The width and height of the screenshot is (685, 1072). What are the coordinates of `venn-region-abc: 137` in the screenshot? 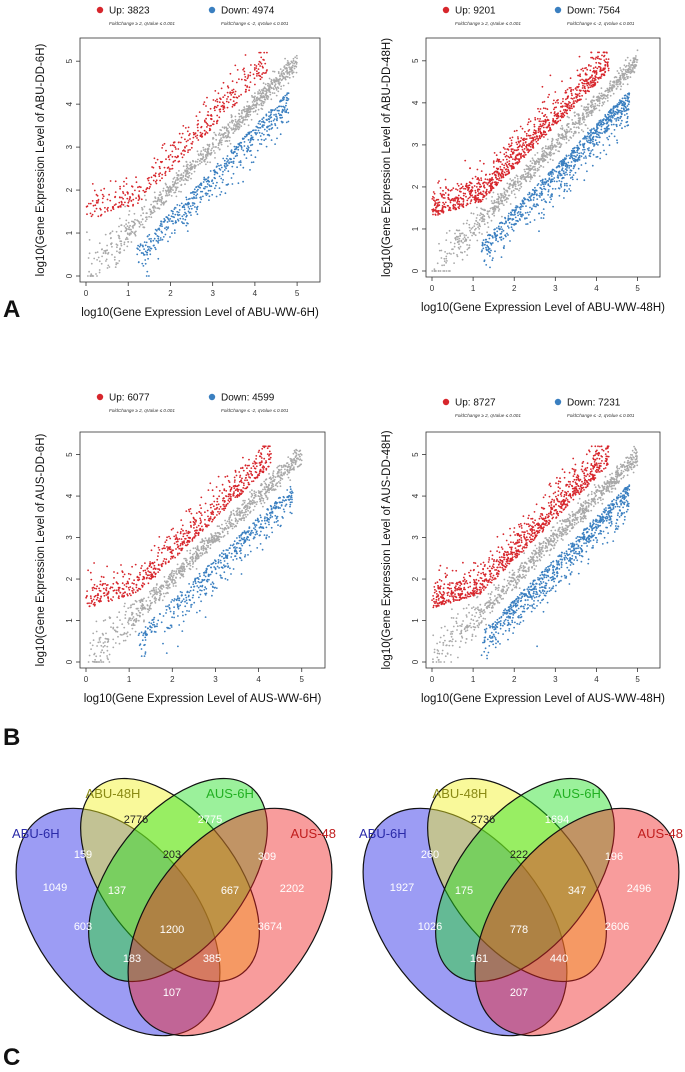 It's located at (117, 891).